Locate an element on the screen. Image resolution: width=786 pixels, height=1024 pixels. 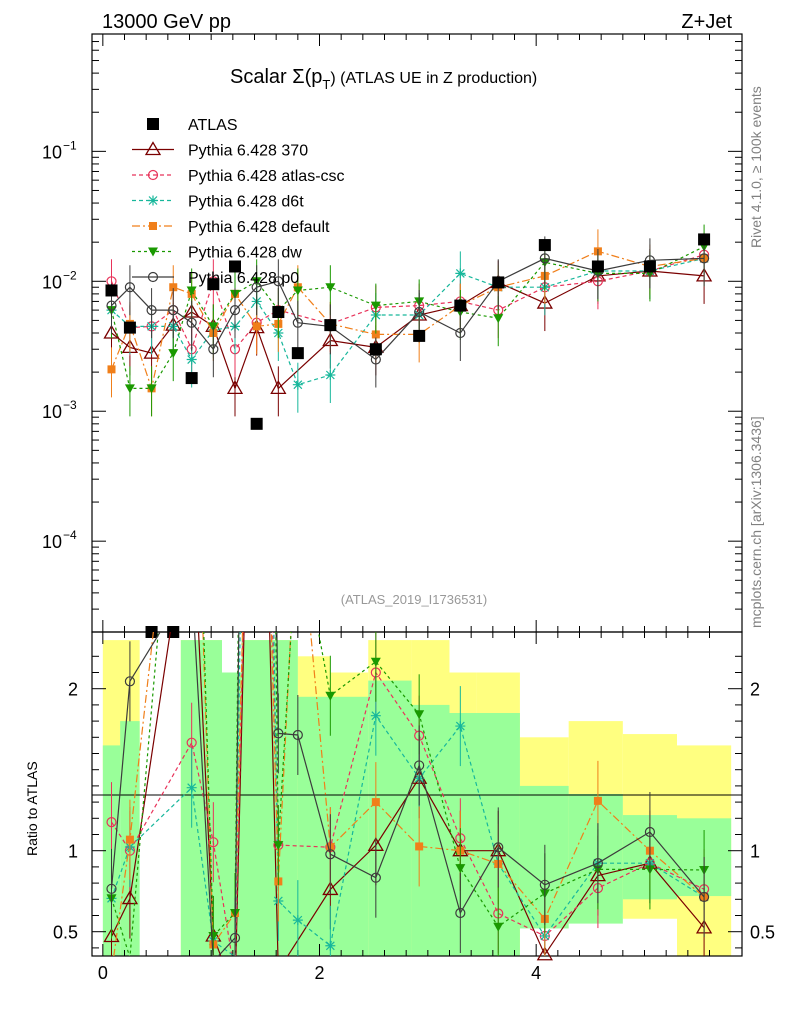
mcplots-label: mcplots.cern.ch [arXiv:1306.3436] is located at coordinates (756, 522).